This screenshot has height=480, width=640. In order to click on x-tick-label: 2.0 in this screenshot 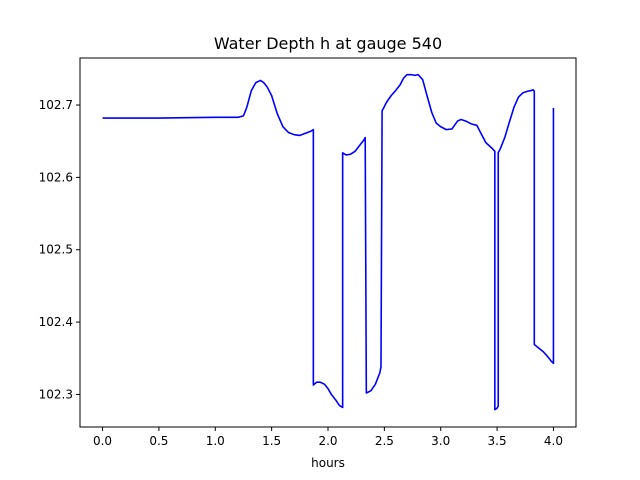, I will do `click(327, 441)`.